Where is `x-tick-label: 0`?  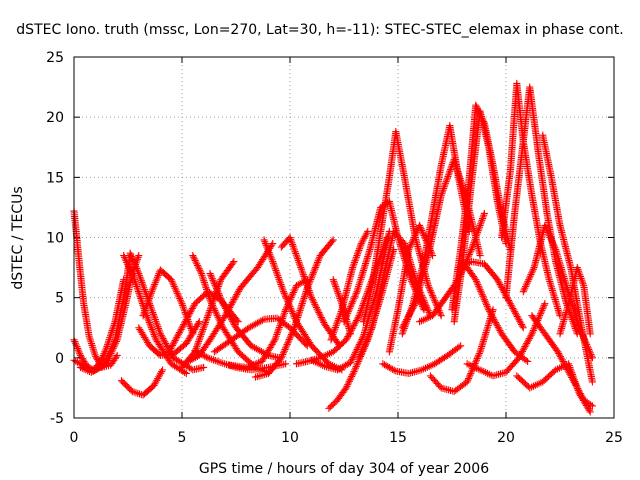 x-tick-label: 0 is located at coordinates (74, 438).